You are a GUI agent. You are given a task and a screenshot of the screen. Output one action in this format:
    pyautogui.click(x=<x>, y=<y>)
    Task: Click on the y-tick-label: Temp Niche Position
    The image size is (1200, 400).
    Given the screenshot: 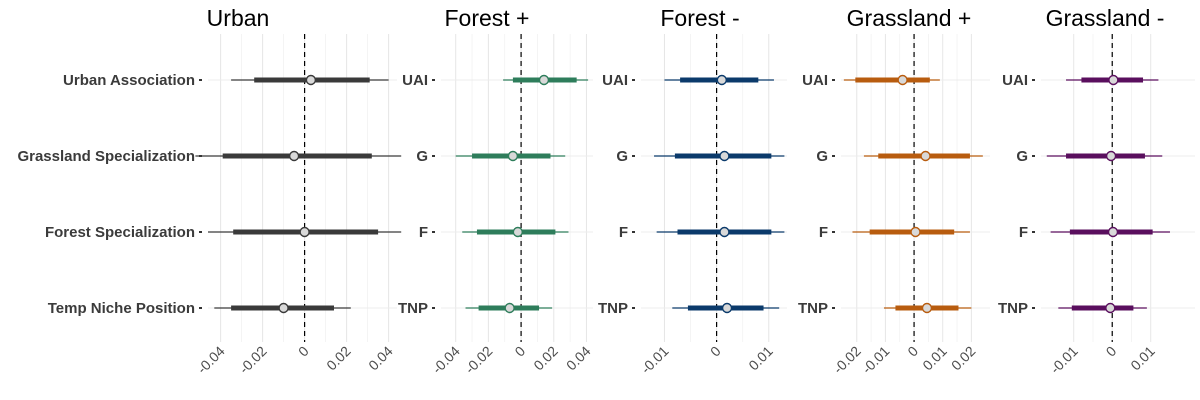 What is the action you would take?
    pyautogui.click(x=121, y=308)
    